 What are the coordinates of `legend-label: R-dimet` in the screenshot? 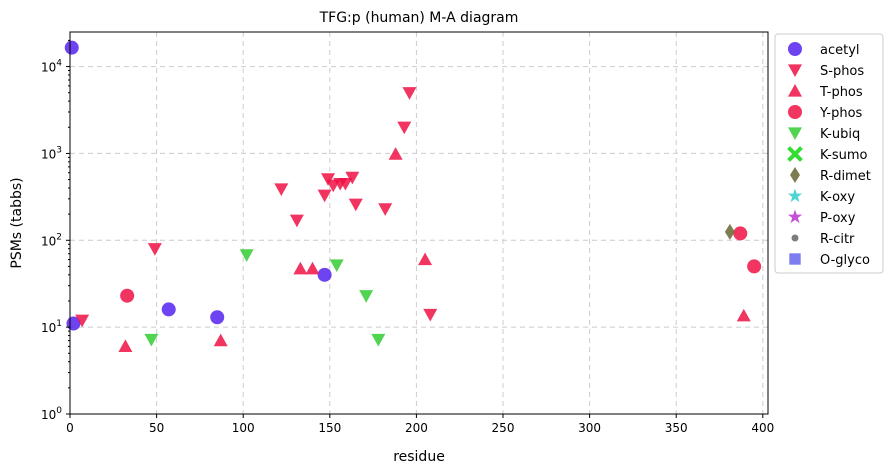 It's located at (845, 176).